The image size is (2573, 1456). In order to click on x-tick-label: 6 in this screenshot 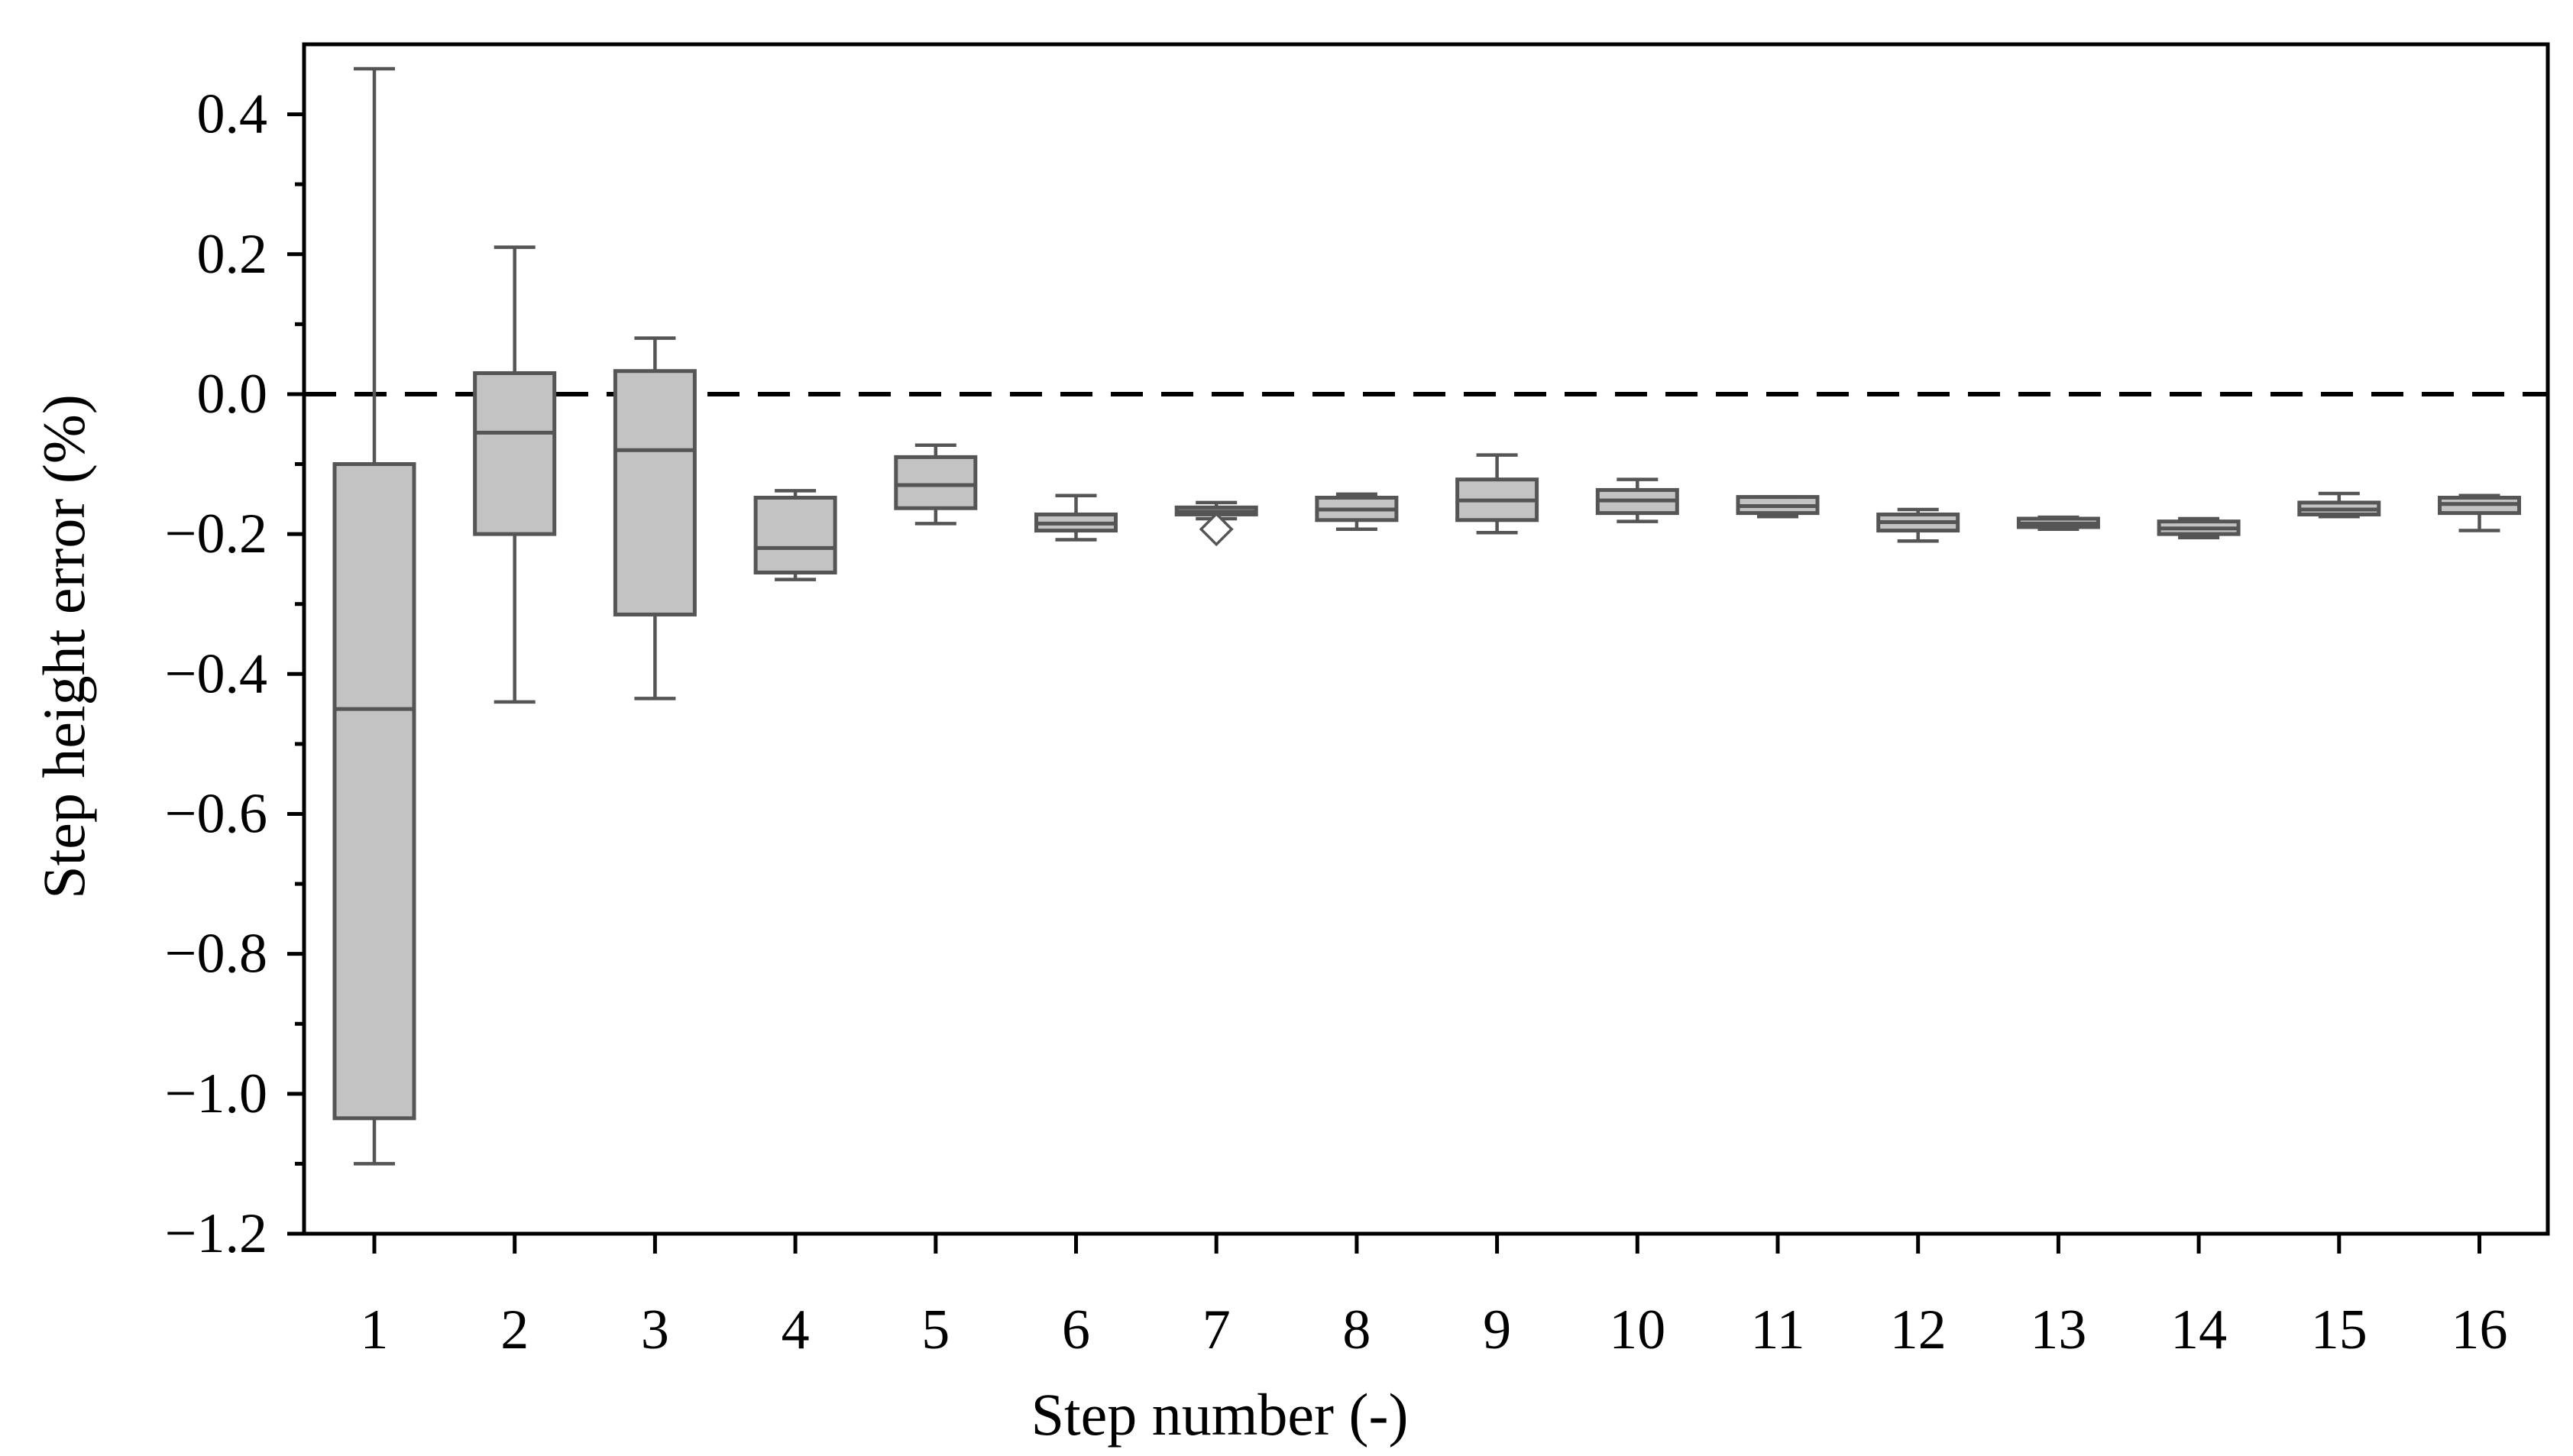, I will do `click(1076, 1330)`.